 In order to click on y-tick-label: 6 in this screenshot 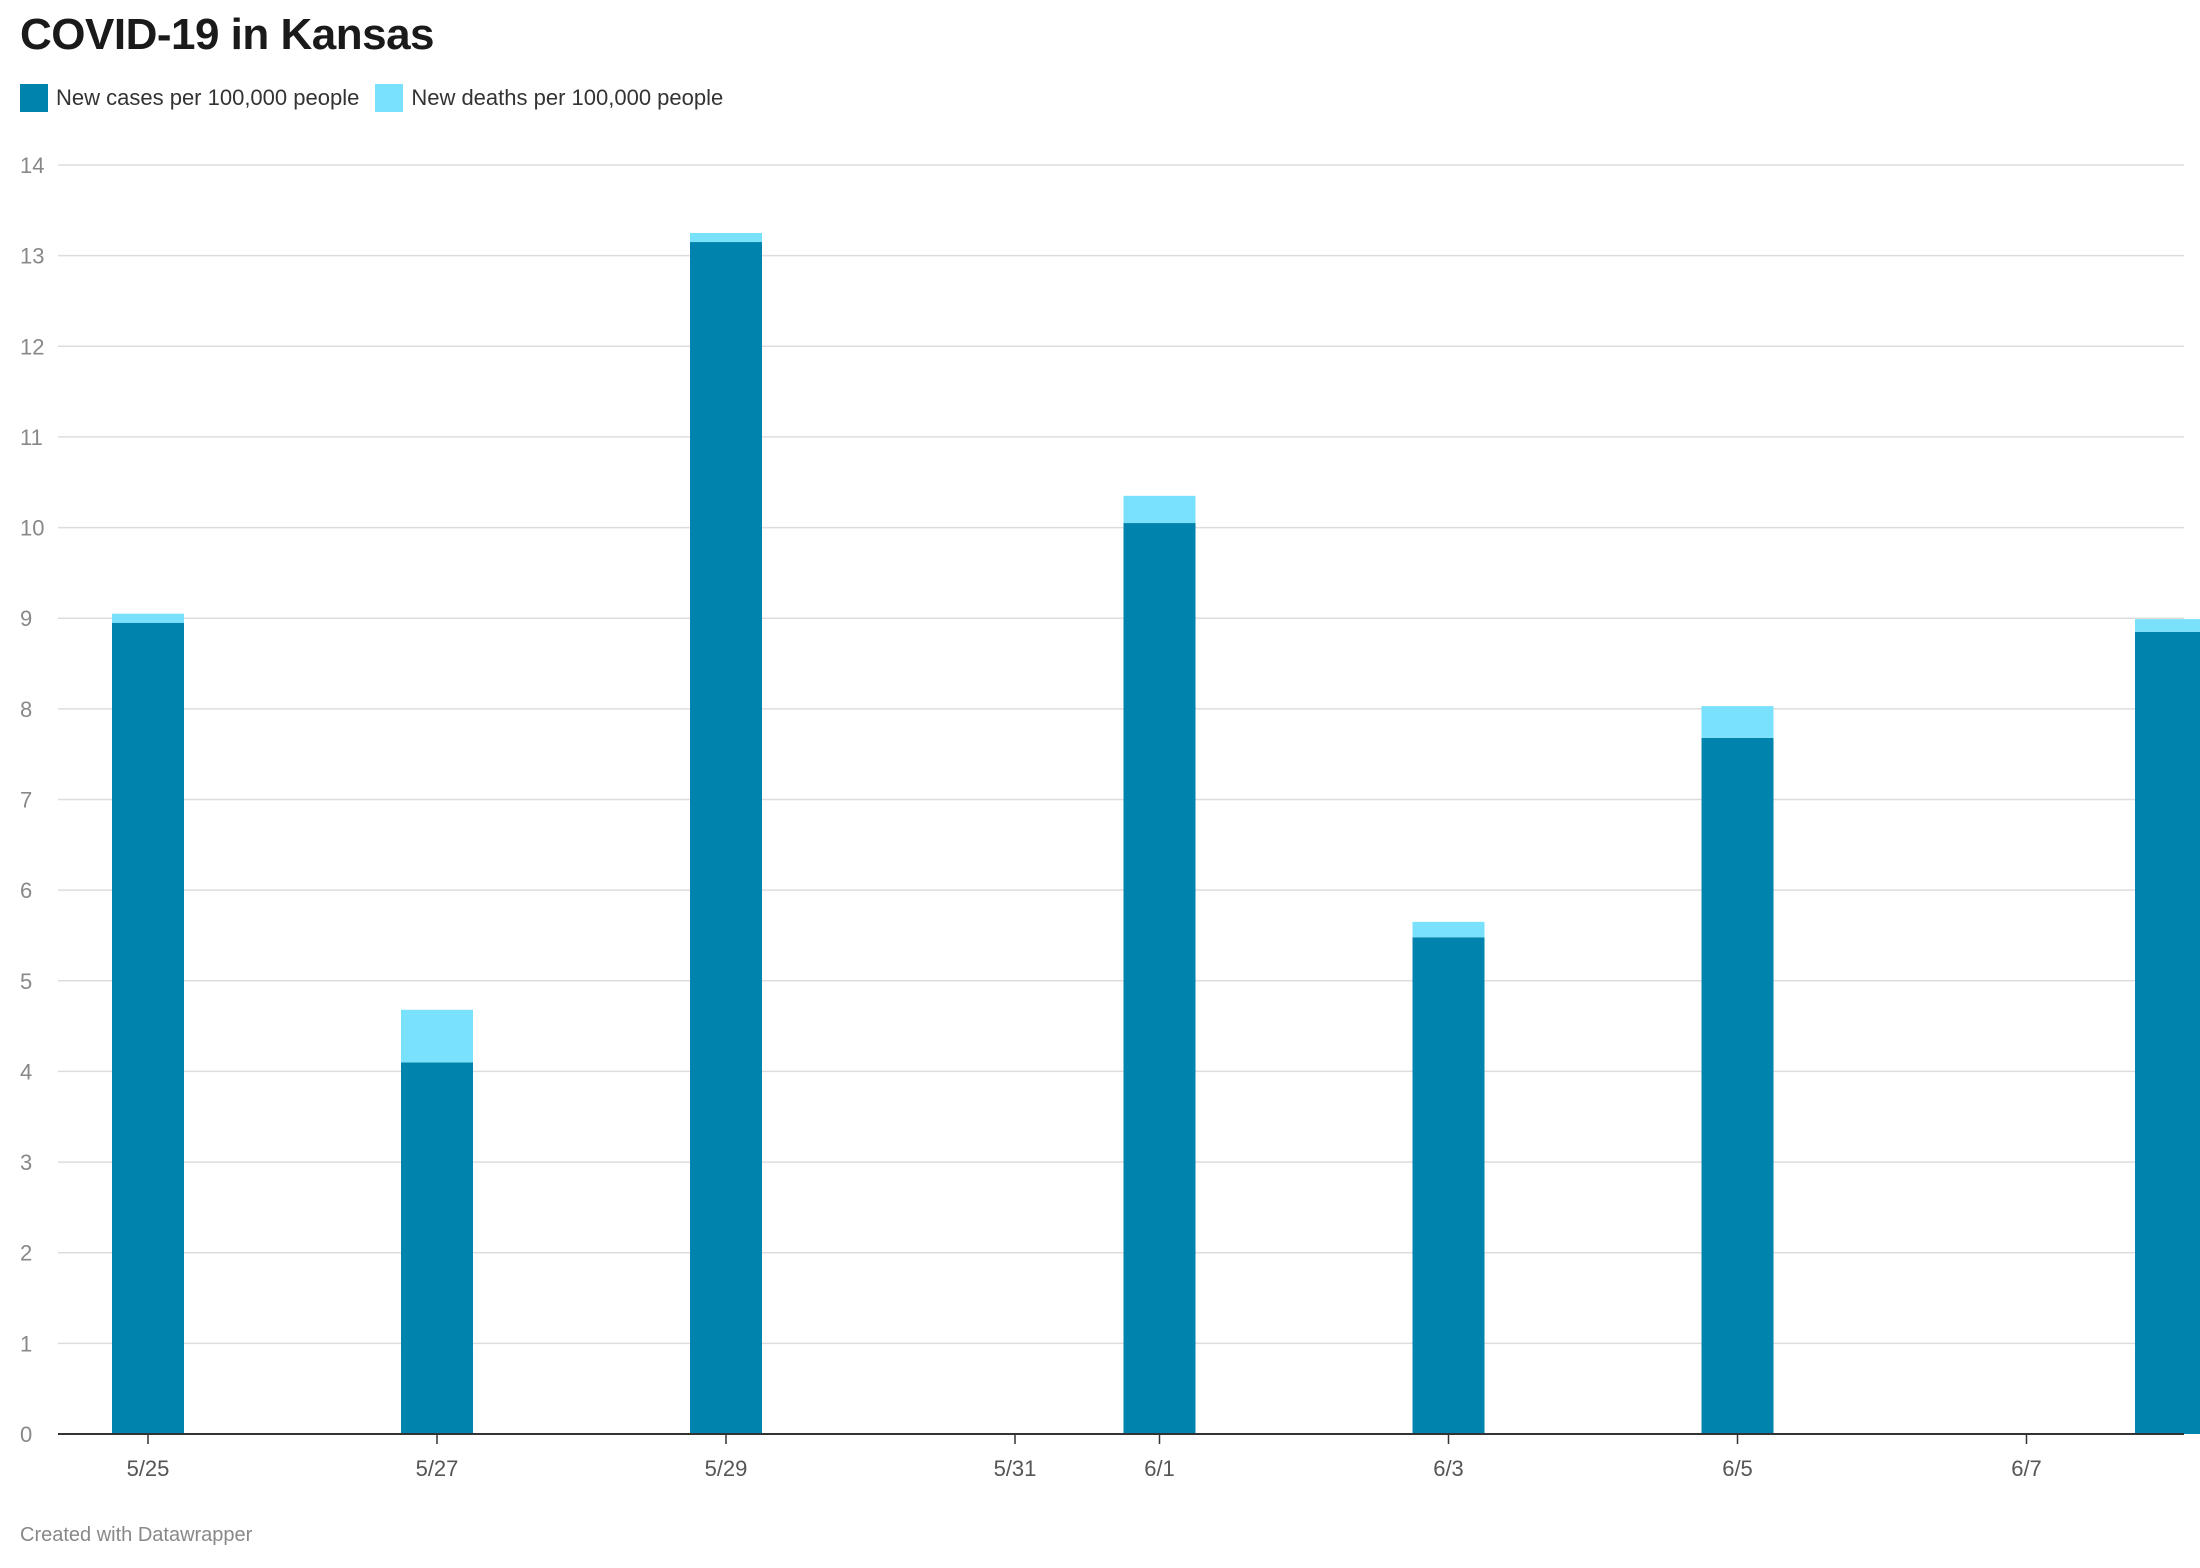, I will do `click(26, 890)`.